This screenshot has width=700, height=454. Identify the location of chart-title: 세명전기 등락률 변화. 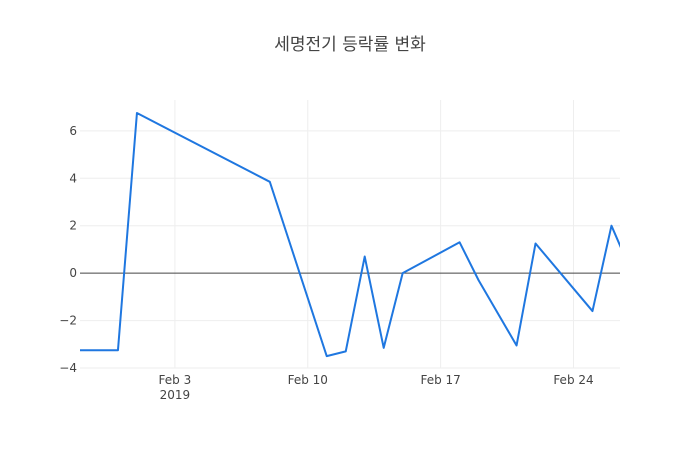
(350, 45).